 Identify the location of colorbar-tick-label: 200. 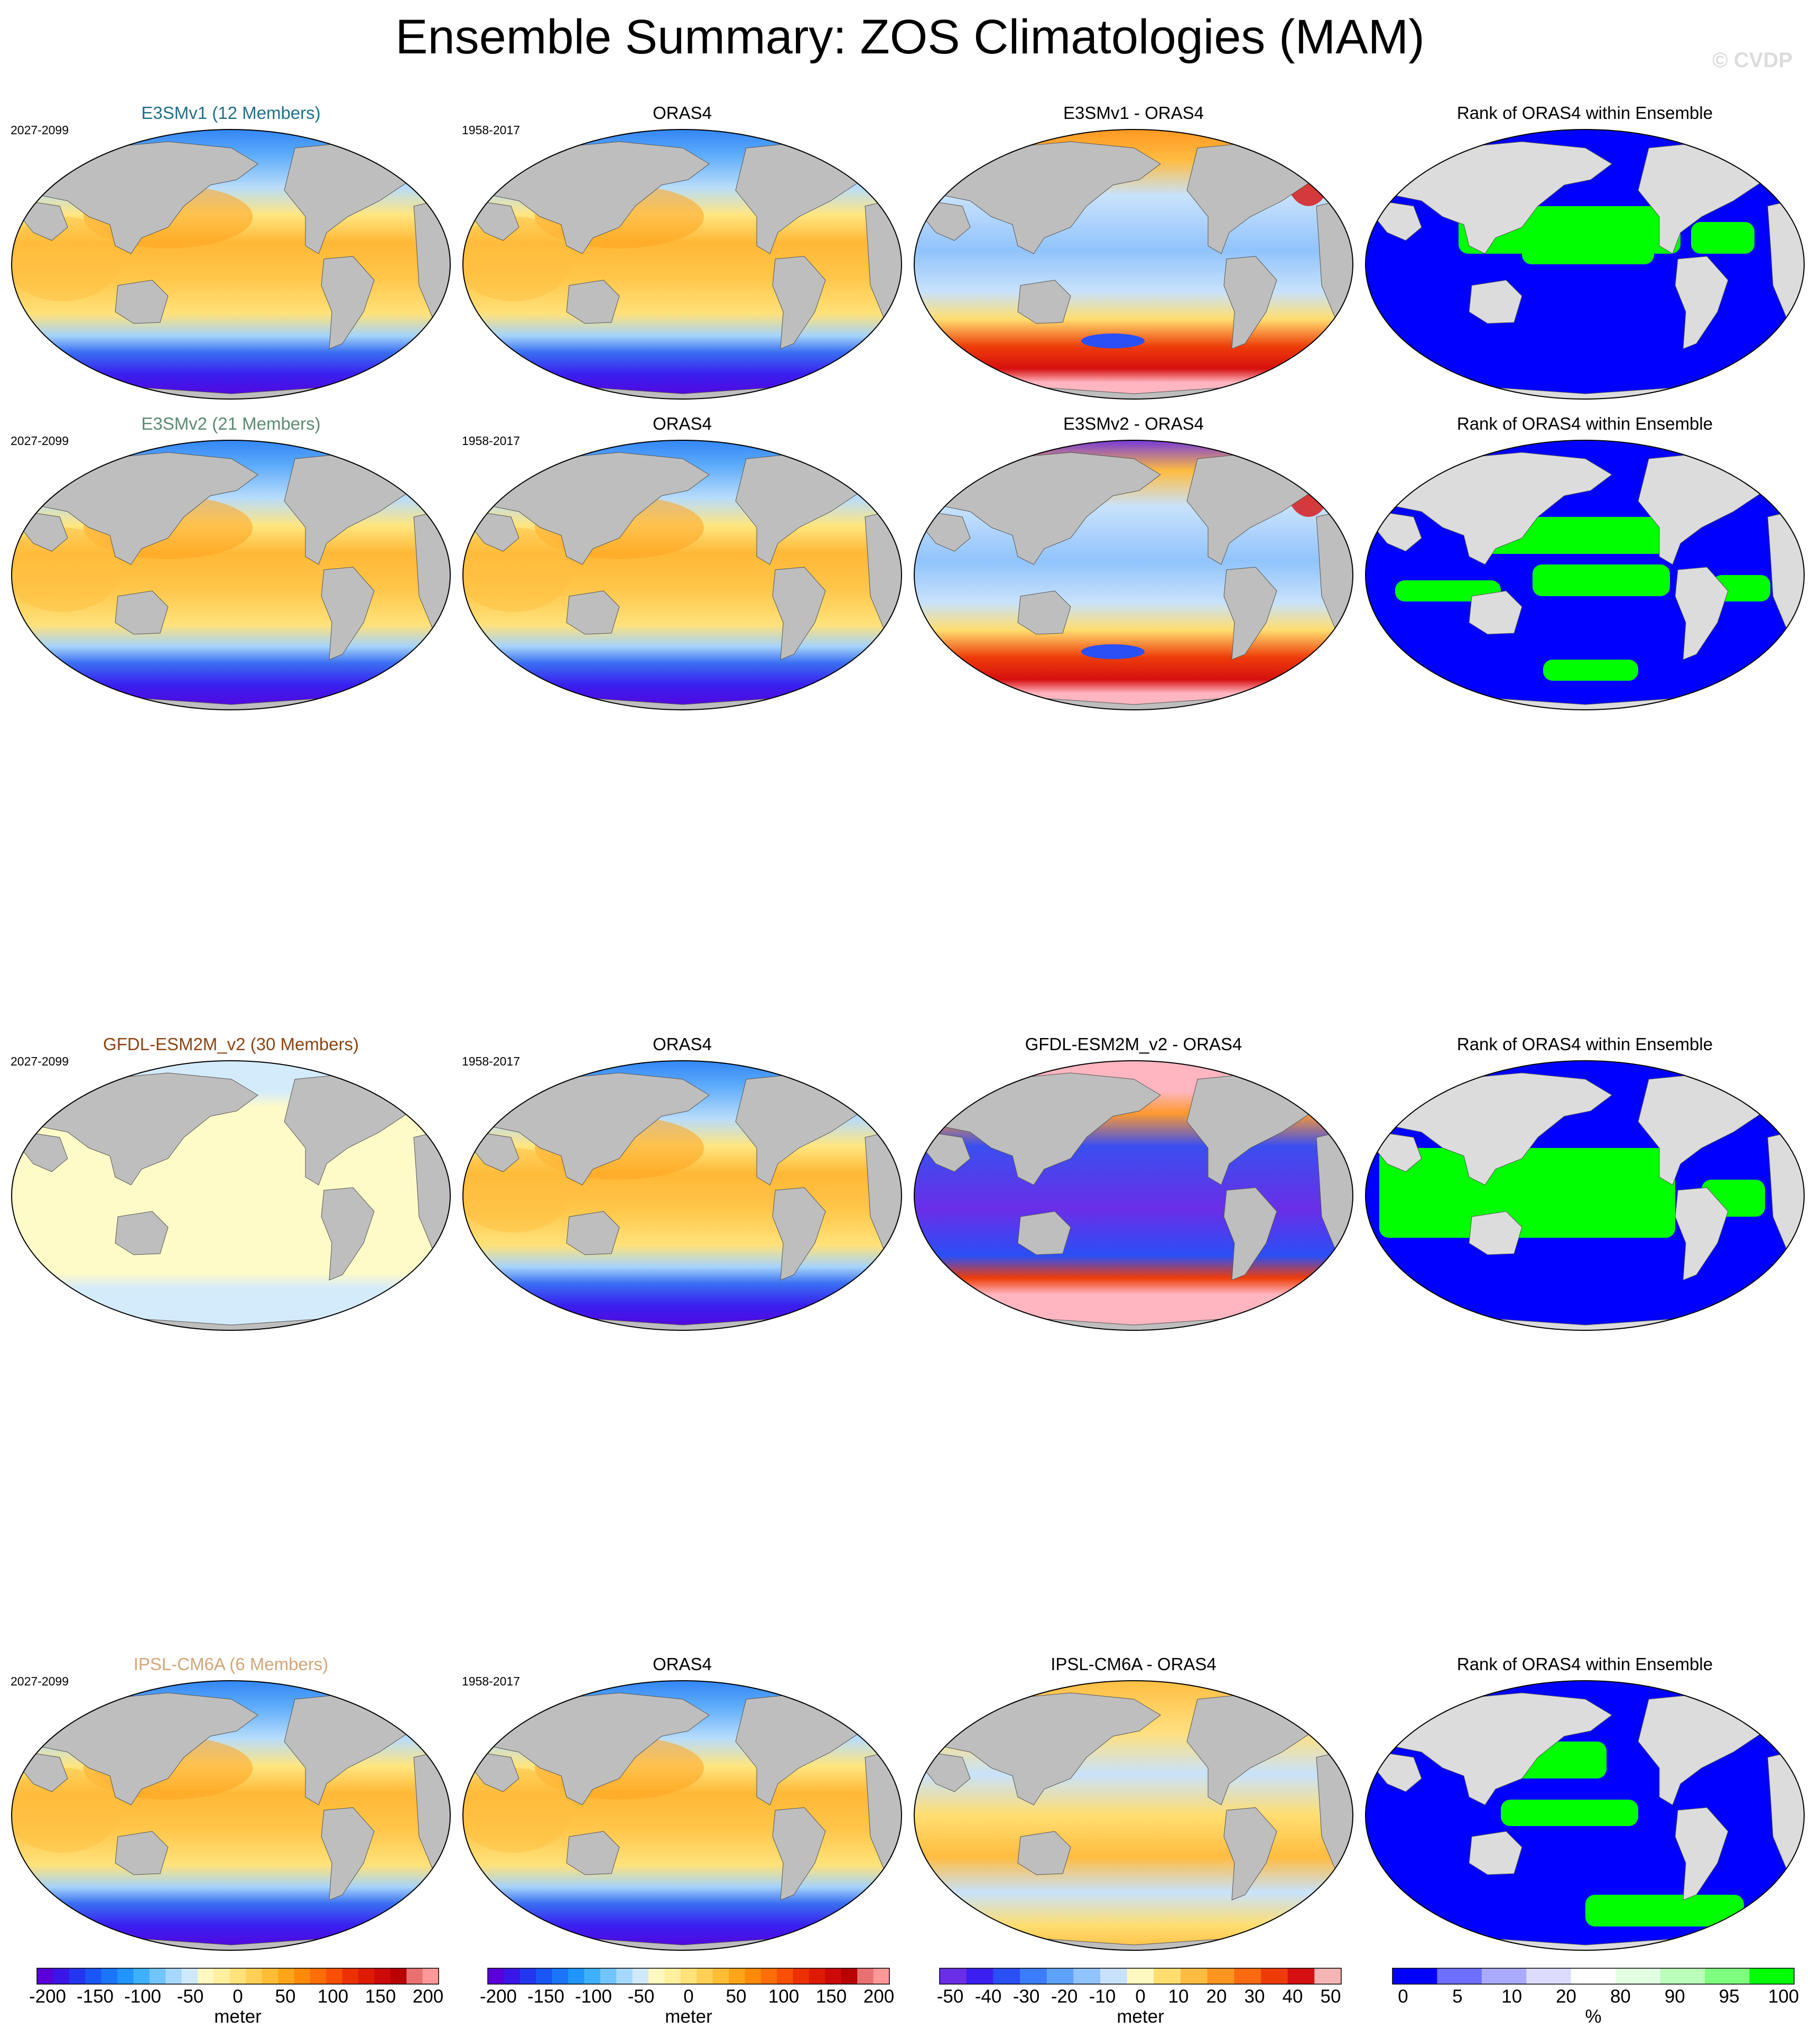
(879, 1996).